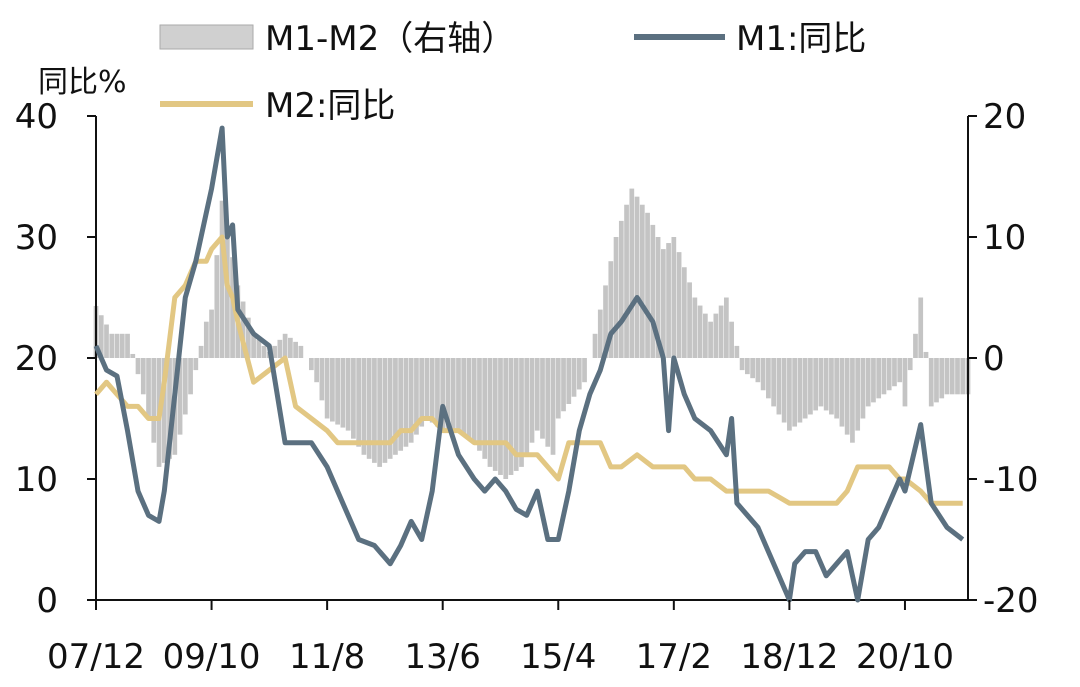 This screenshot has height=687, width=1080. I want to click on right-y-tick-label: -10, so click(1011, 480).